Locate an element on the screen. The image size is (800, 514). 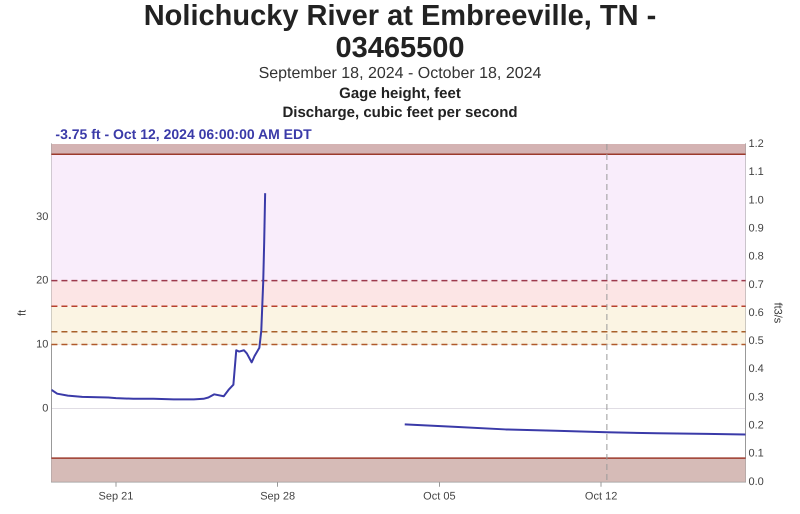
y2-axis-title: ft3/s is located at coordinates (777, 313).